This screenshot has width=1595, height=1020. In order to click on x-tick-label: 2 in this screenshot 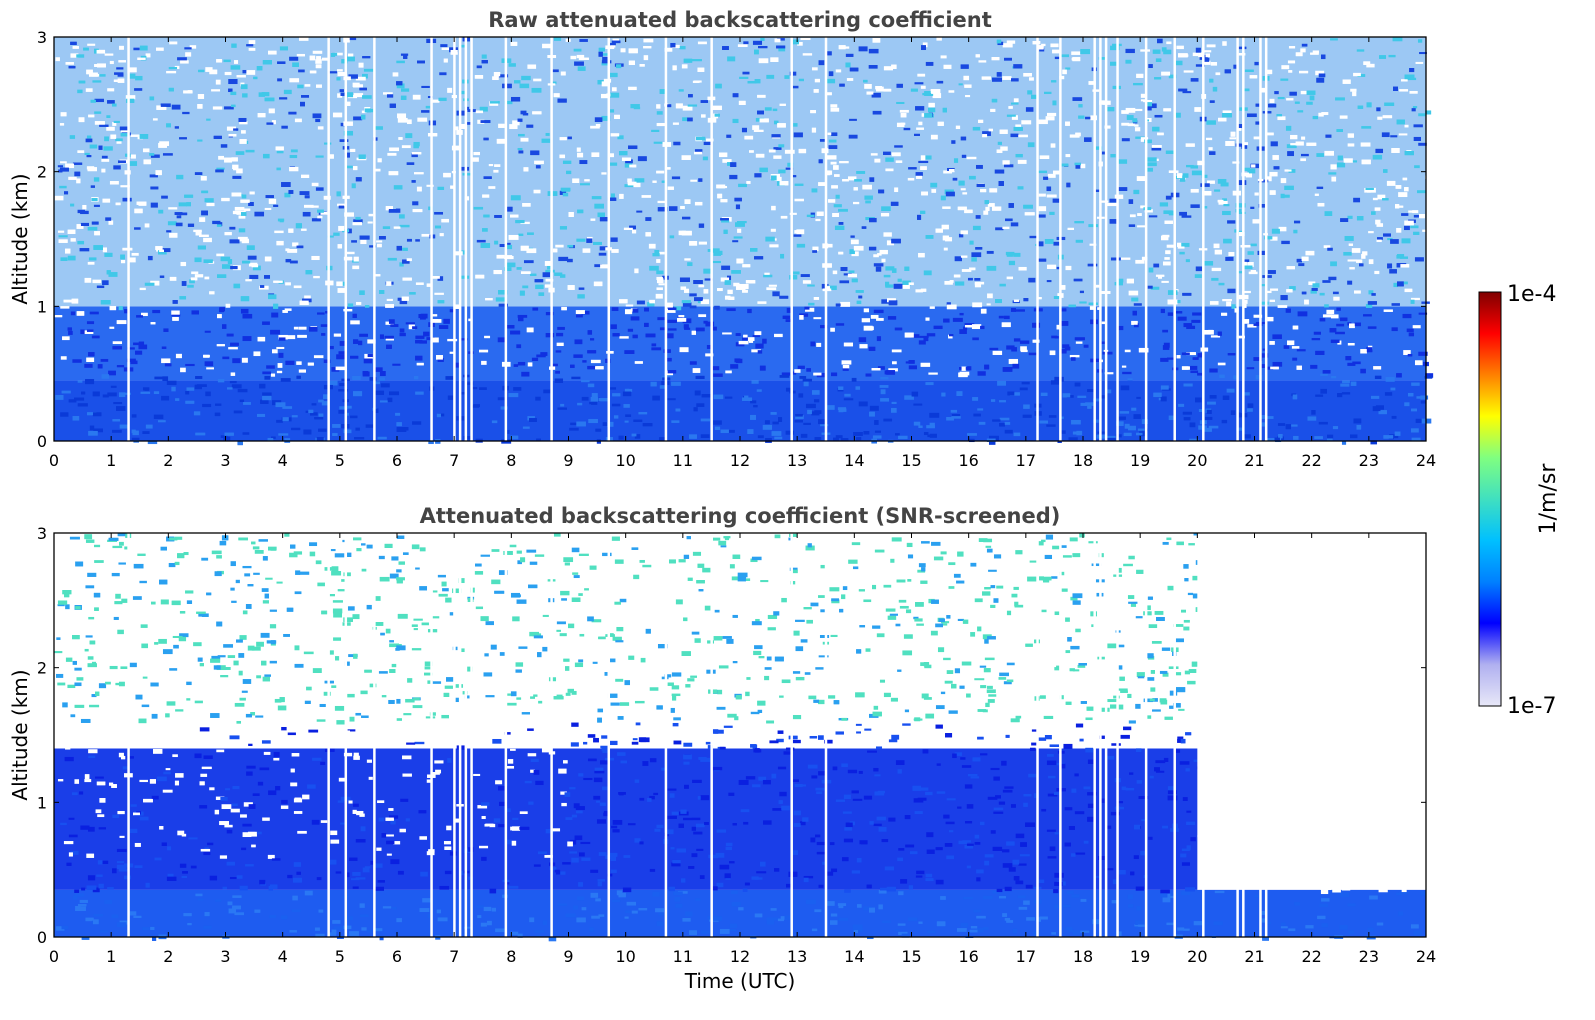, I will do `click(168, 460)`.